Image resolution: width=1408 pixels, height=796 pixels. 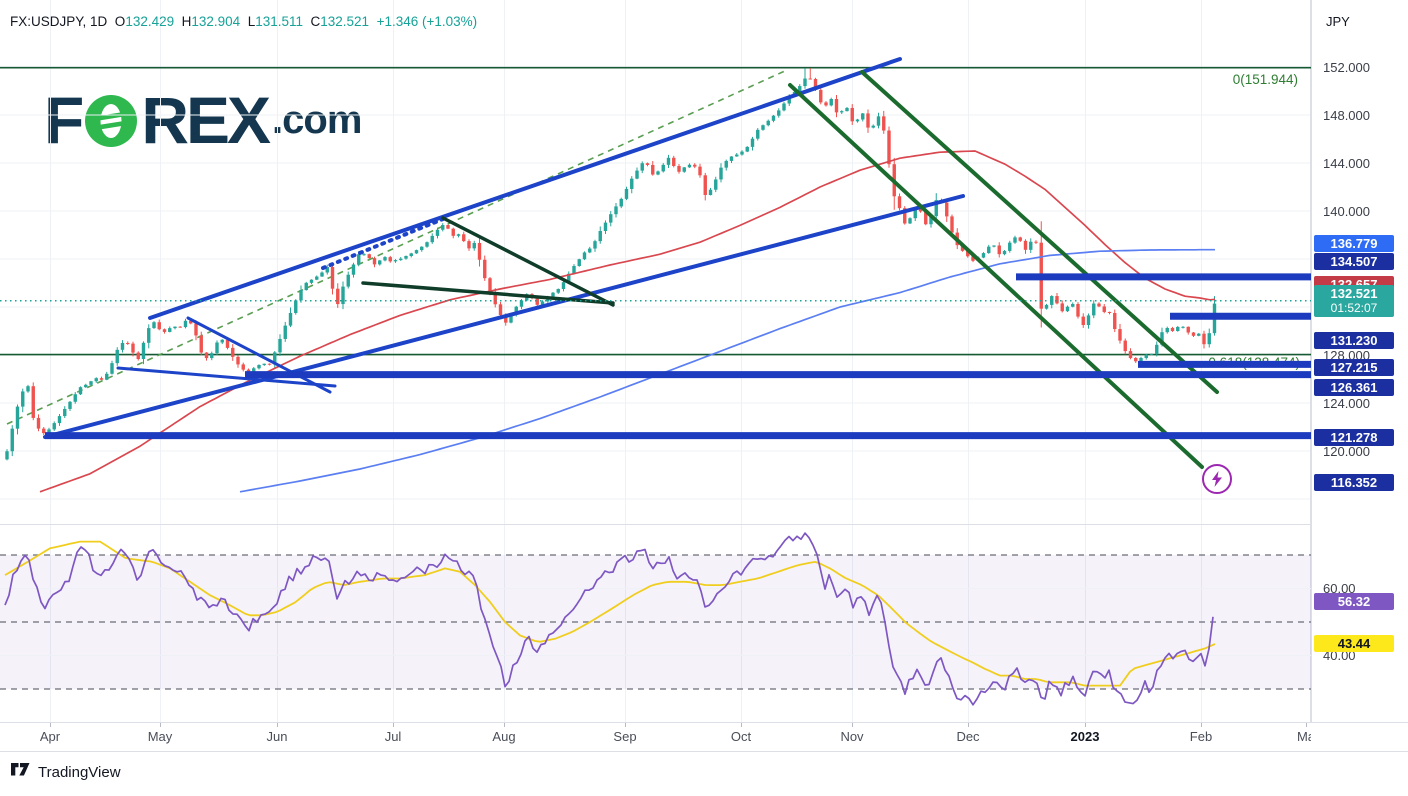 What do you see at coordinates (79, 772) in the screenshot?
I see `tradingview-logo-text: TradingView` at bounding box center [79, 772].